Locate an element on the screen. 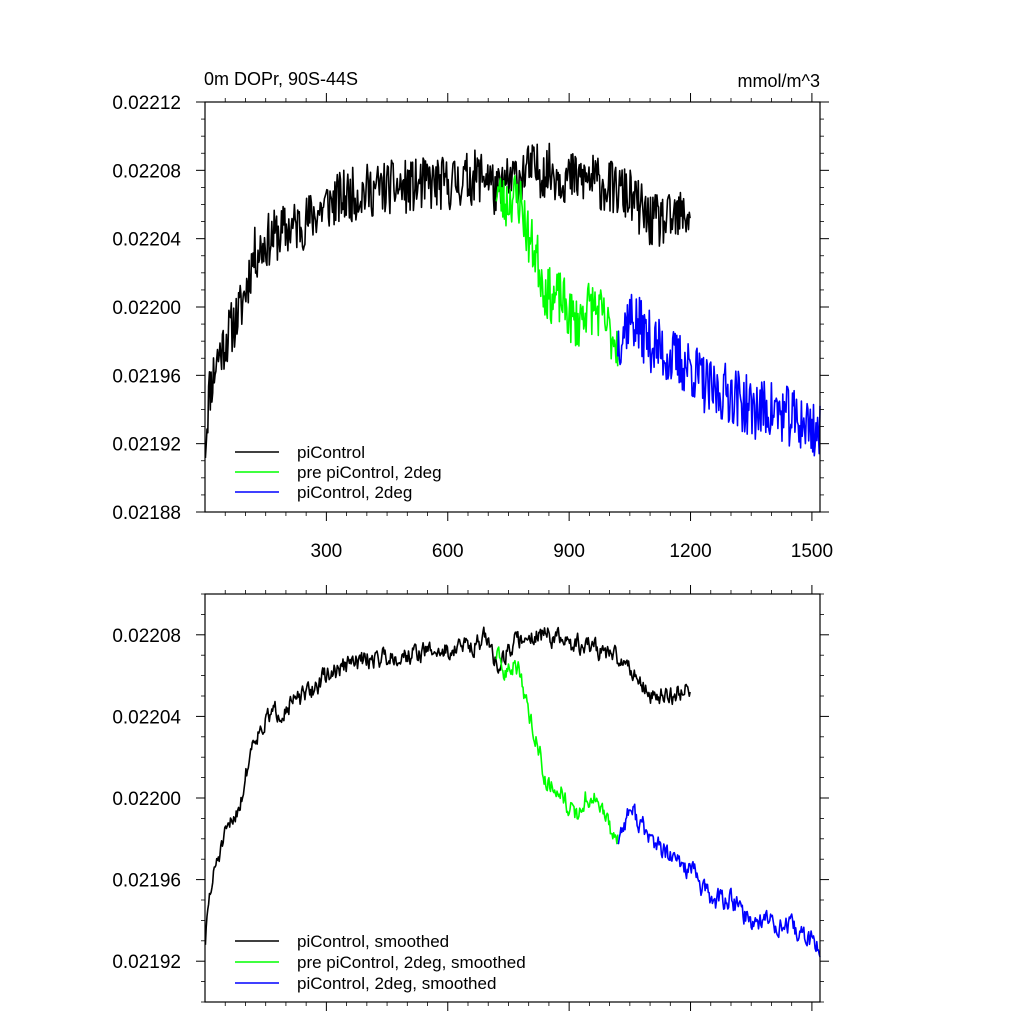  x-tick-label: 300 is located at coordinates (327, 551).